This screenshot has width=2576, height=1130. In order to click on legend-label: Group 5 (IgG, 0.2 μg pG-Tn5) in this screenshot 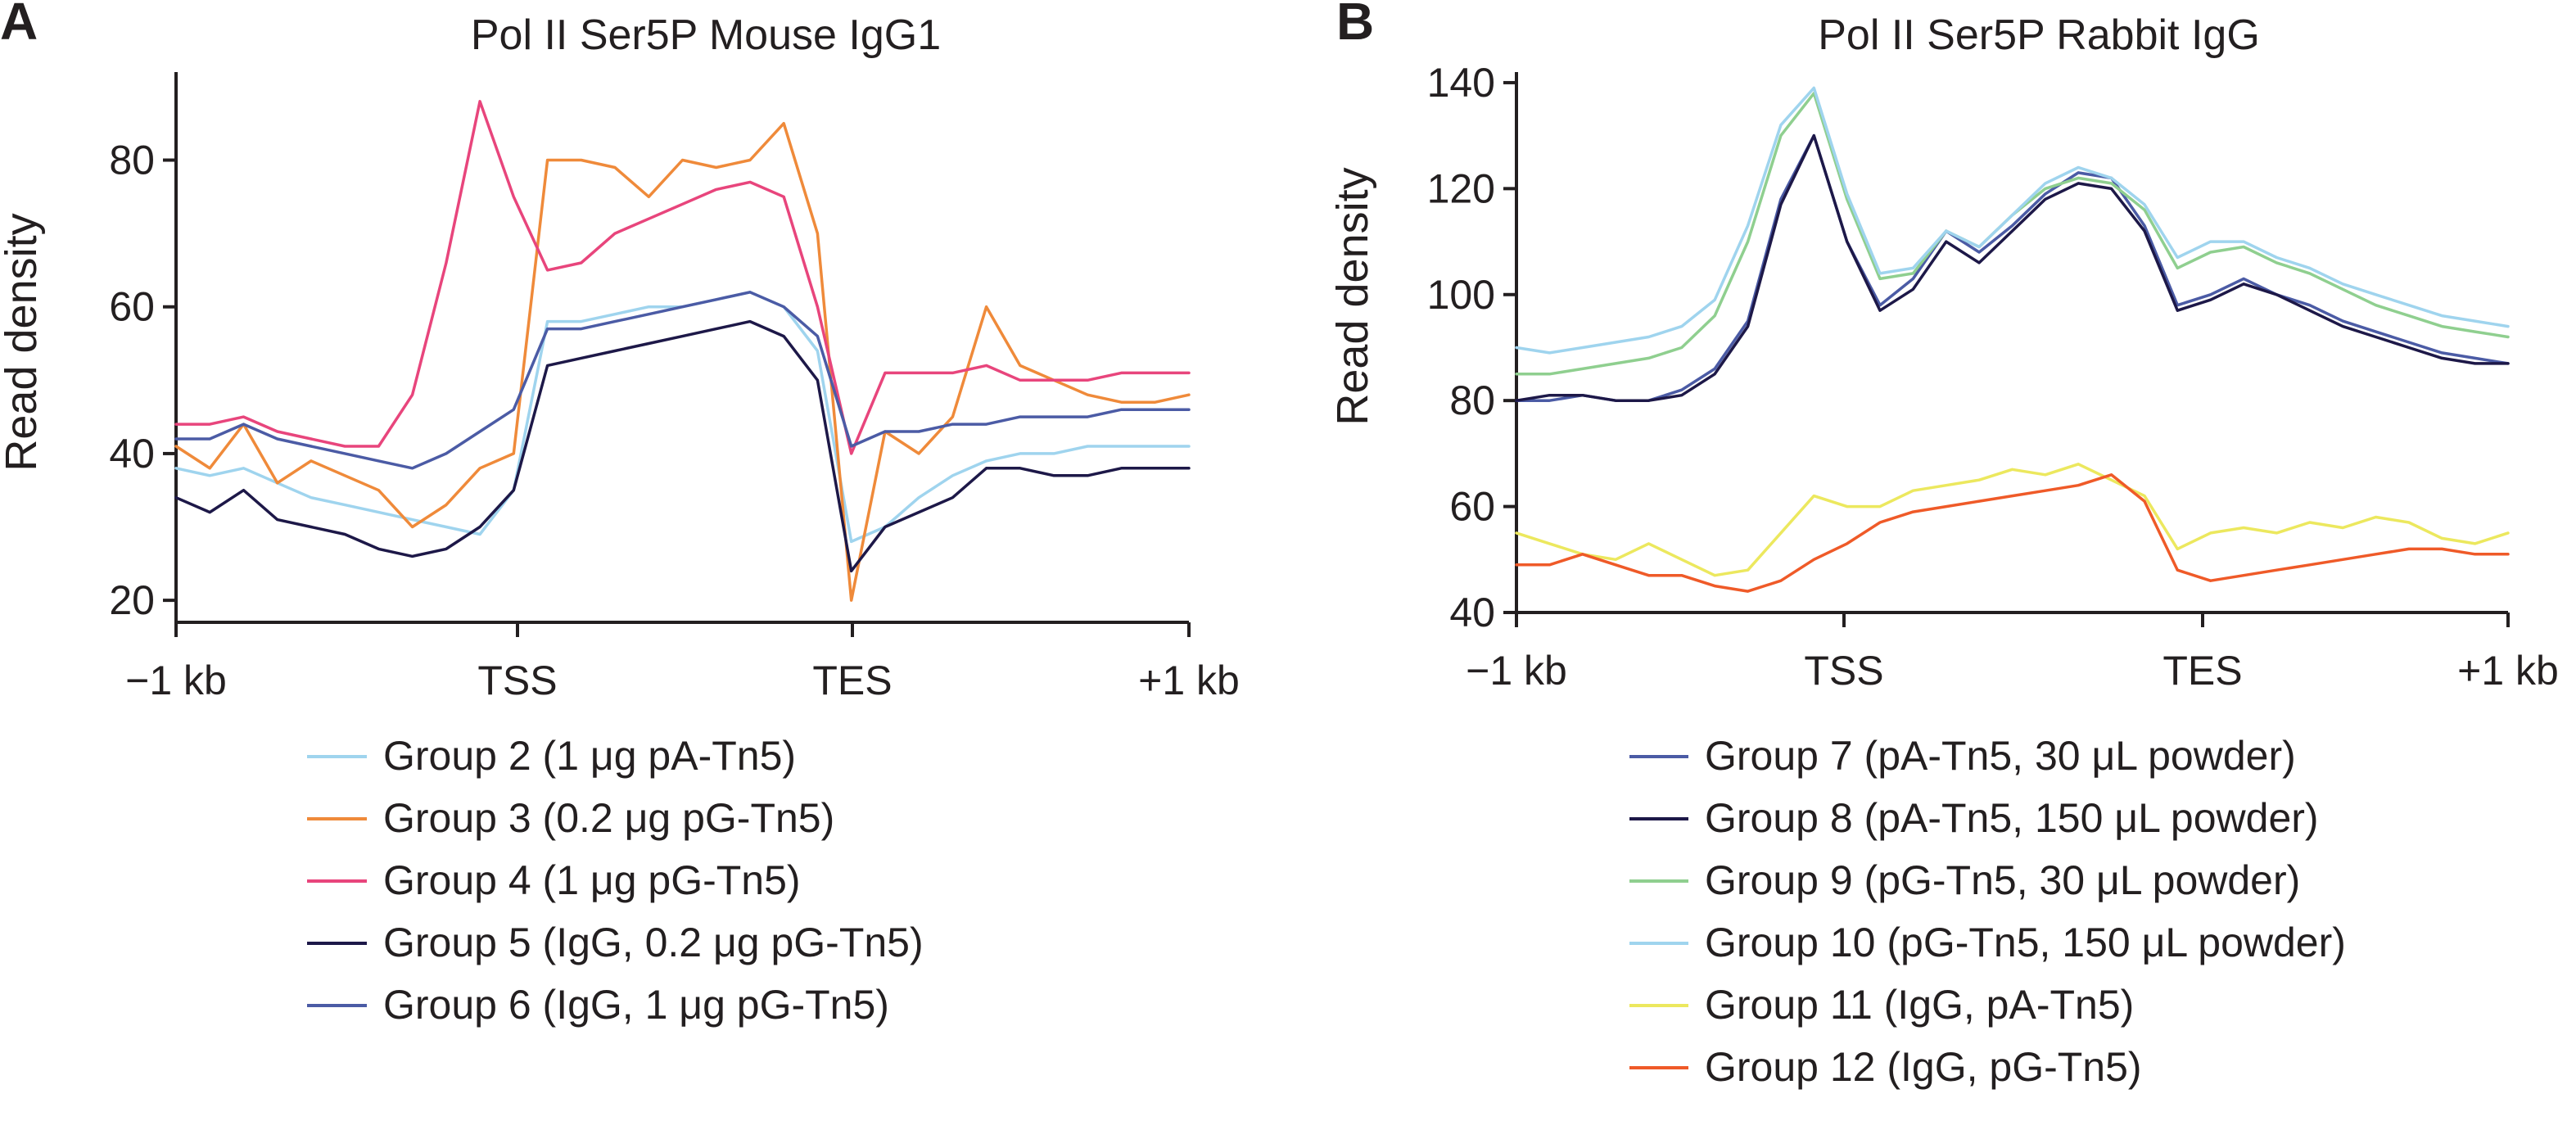, I will do `click(653, 942)`.